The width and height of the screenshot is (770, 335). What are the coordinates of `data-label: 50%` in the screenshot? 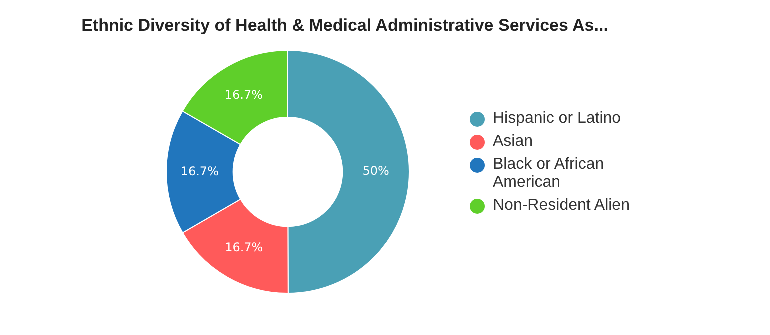 It's located at (376, 171).